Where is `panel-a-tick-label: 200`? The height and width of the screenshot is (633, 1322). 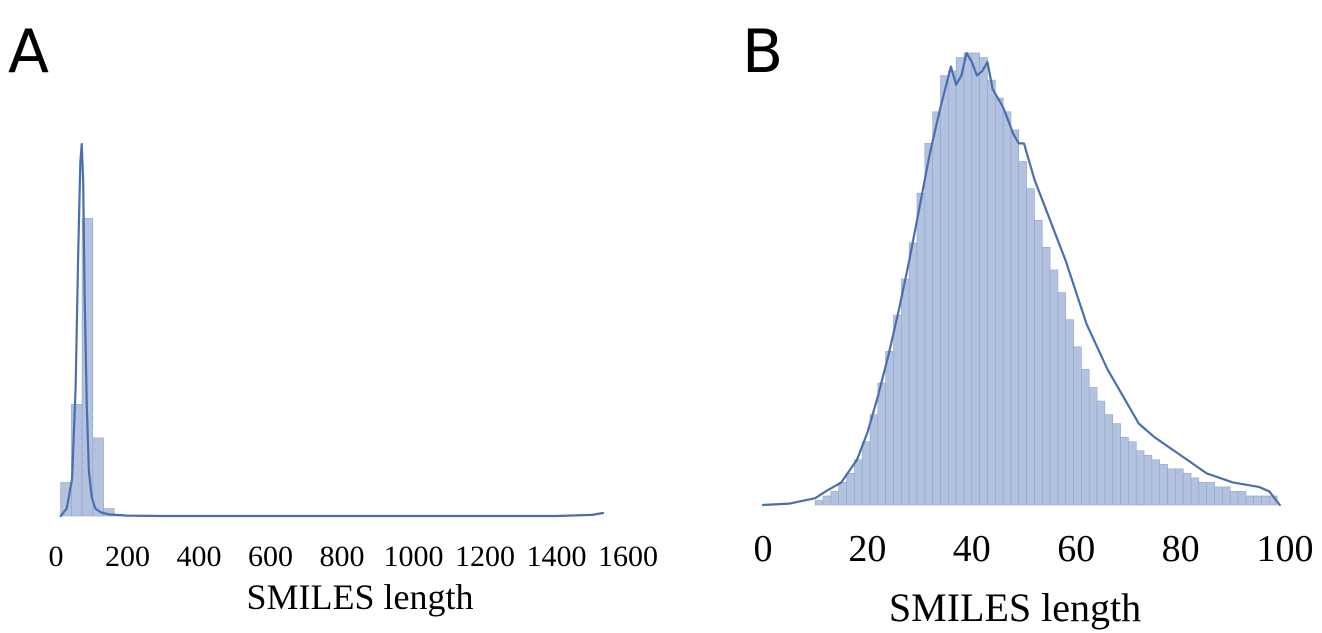
panel-a-tick-label: 200 is located at coordinates (127, 556).